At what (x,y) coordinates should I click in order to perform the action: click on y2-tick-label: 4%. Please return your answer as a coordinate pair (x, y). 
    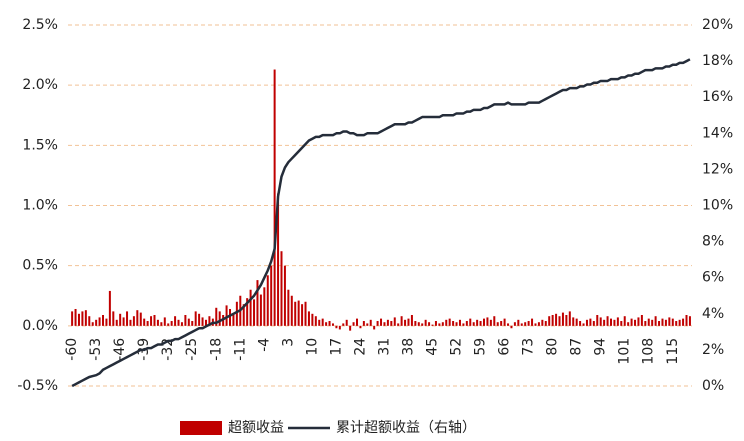
    Looking at the image, I should click on (713, 314).